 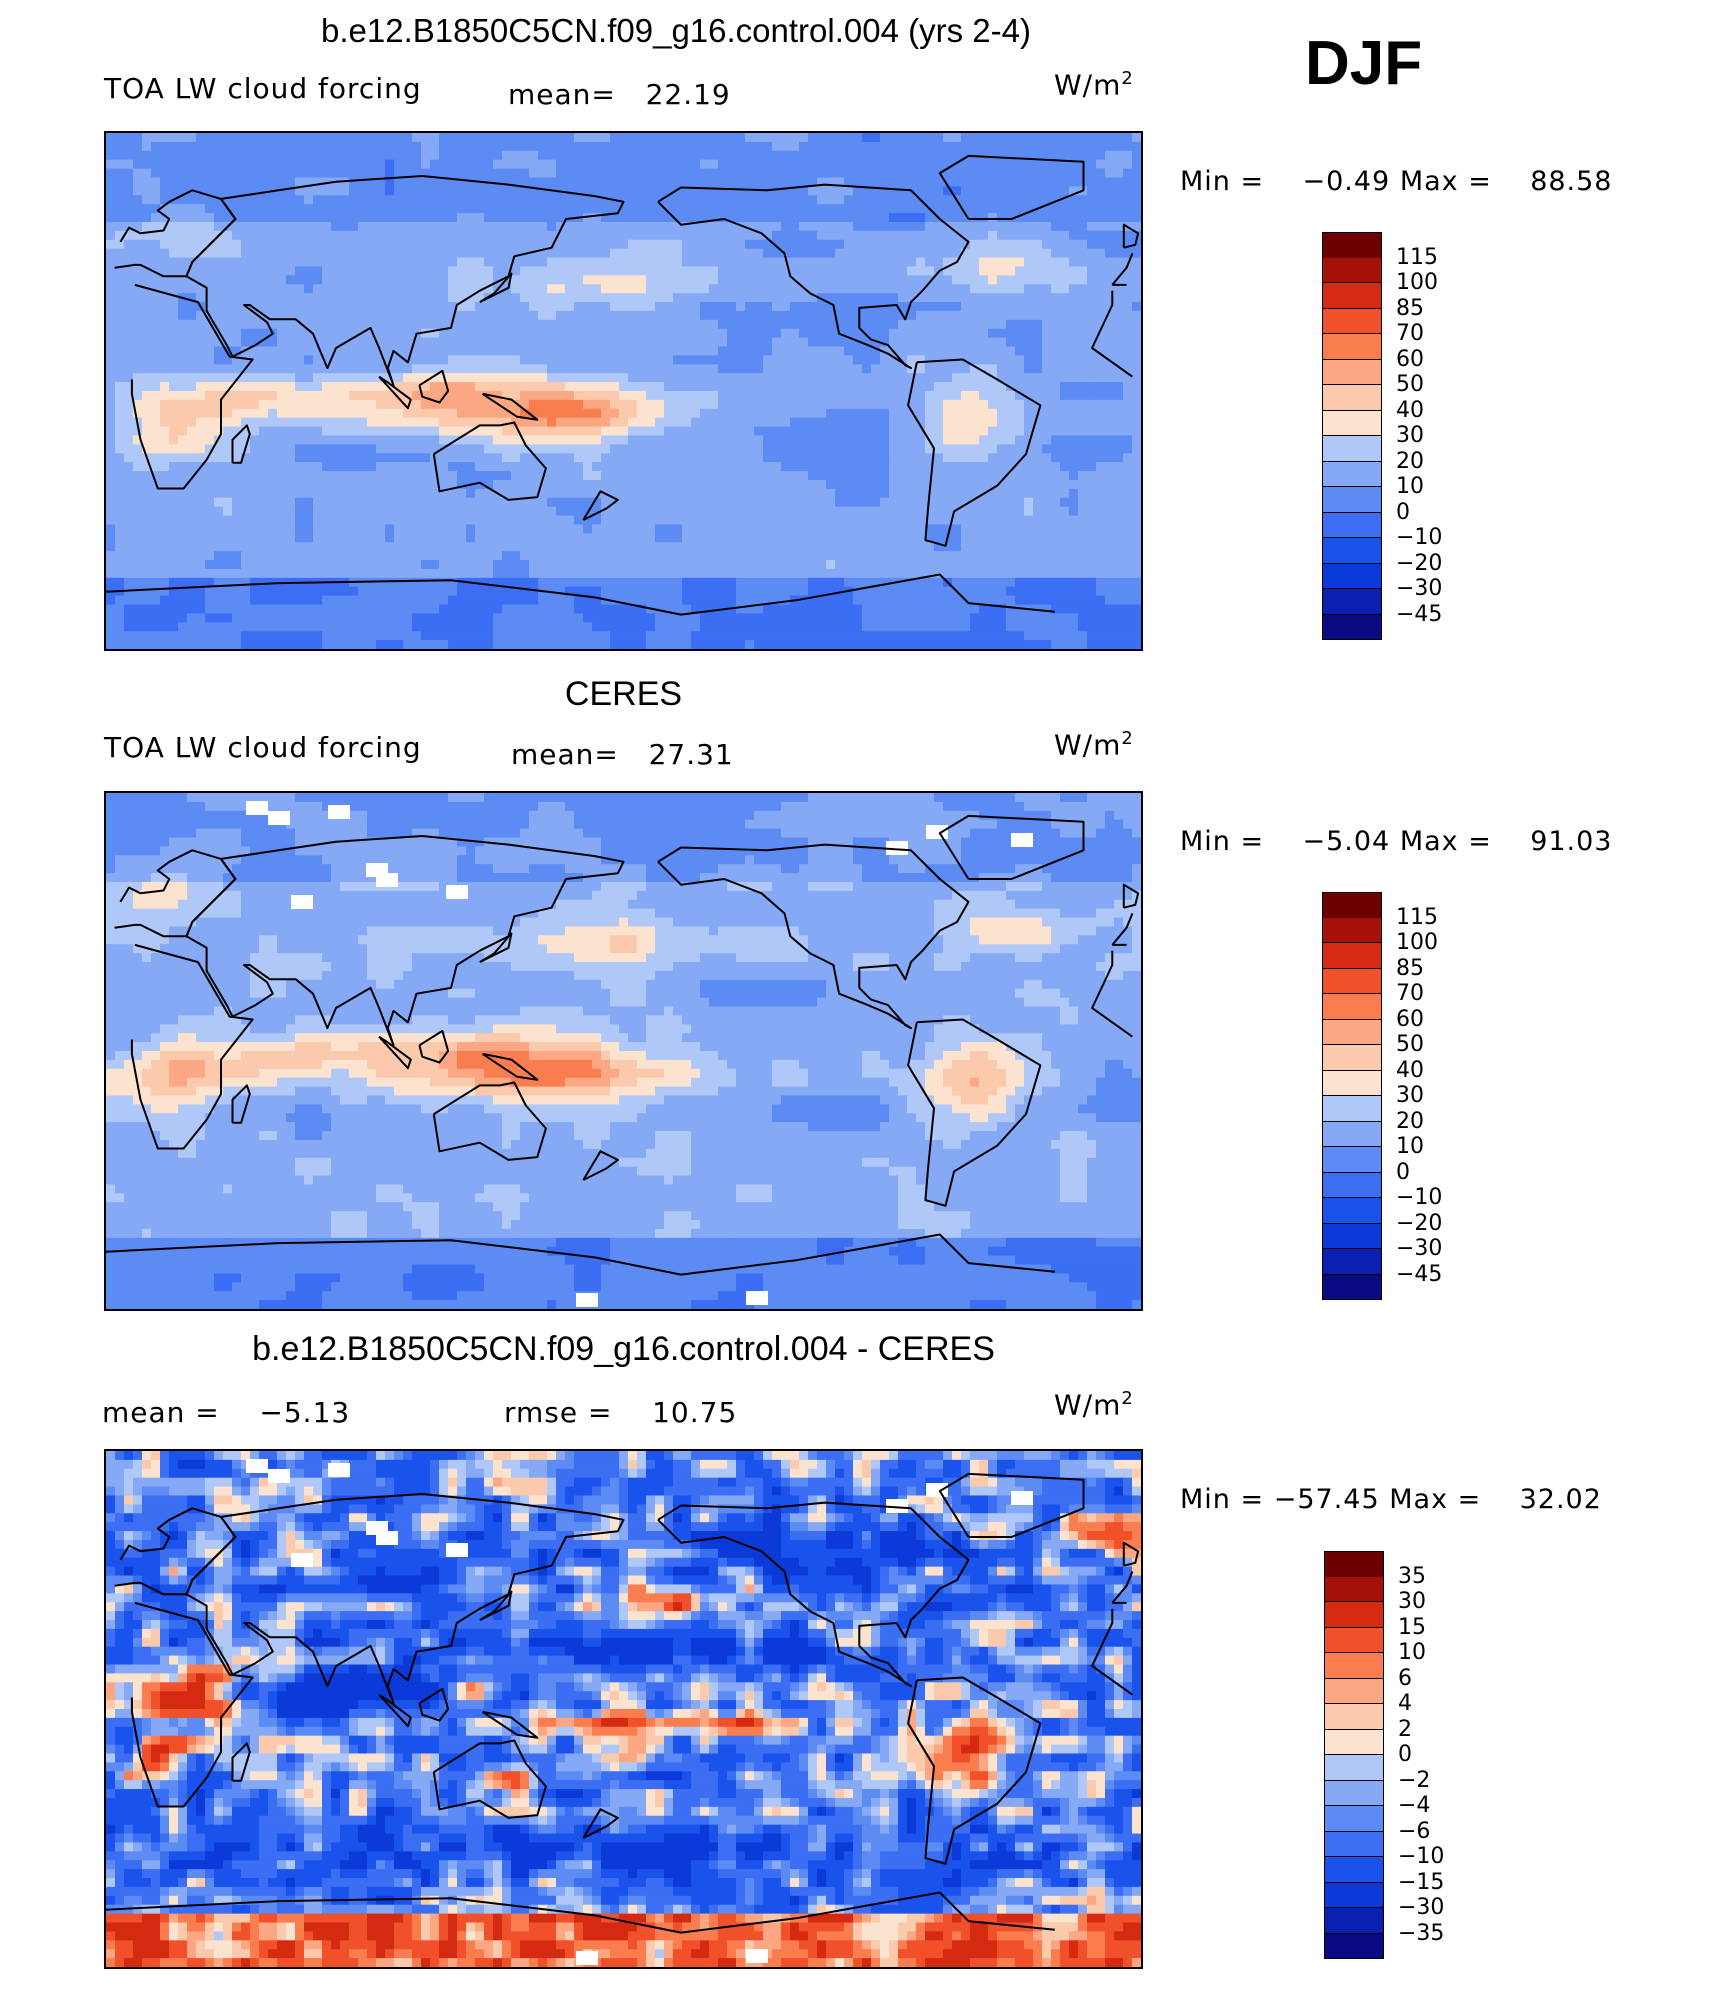 I want to click on panel1-units-exp: 2, so click(x=1127, y=78).